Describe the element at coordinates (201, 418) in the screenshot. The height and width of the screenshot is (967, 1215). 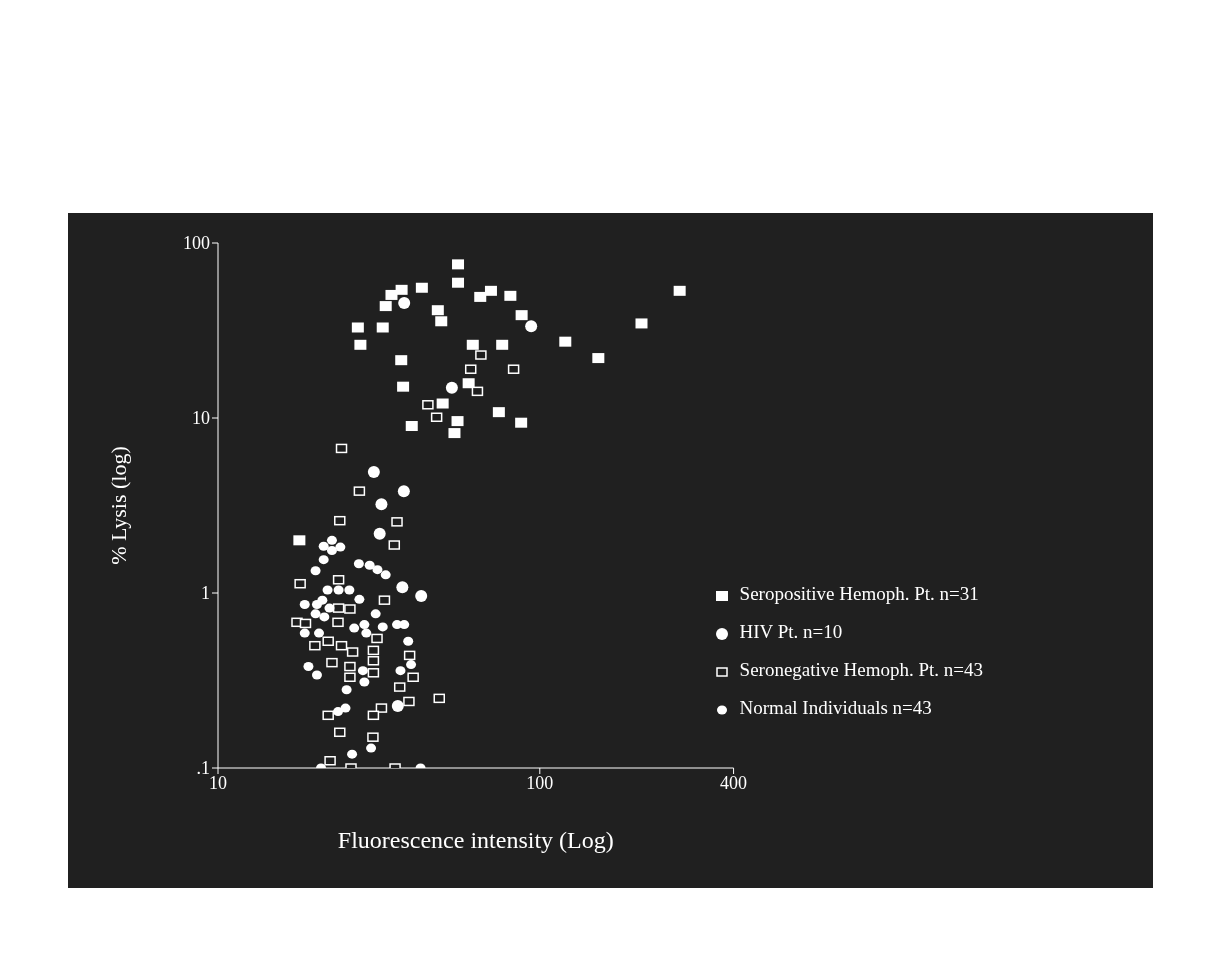
I see `y-tick-label: 10` at that location.